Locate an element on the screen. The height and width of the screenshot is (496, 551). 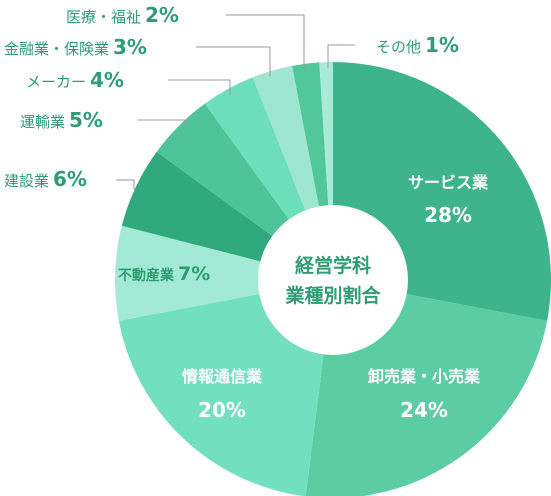
slice-label-0: サービス業 is located at coordinates (448, 182).